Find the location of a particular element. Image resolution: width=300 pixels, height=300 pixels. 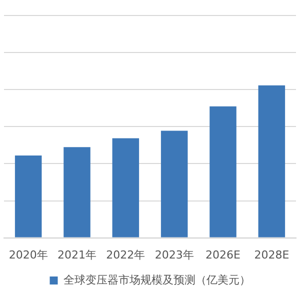

x-tick-label: 2020年 is located at coordinates (28, 255).